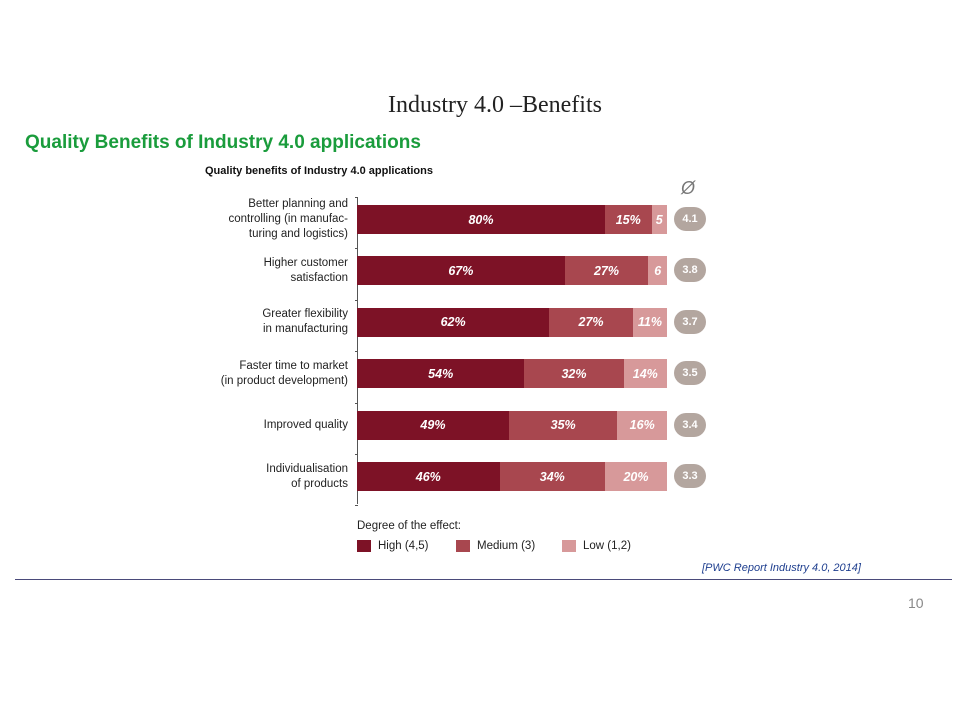 This screenshot has height=720, width=960. Describe the element at coordinates (495, 105) in the screenshot. I see `slide-title: Industry 4.0 –Benefits` at that location.